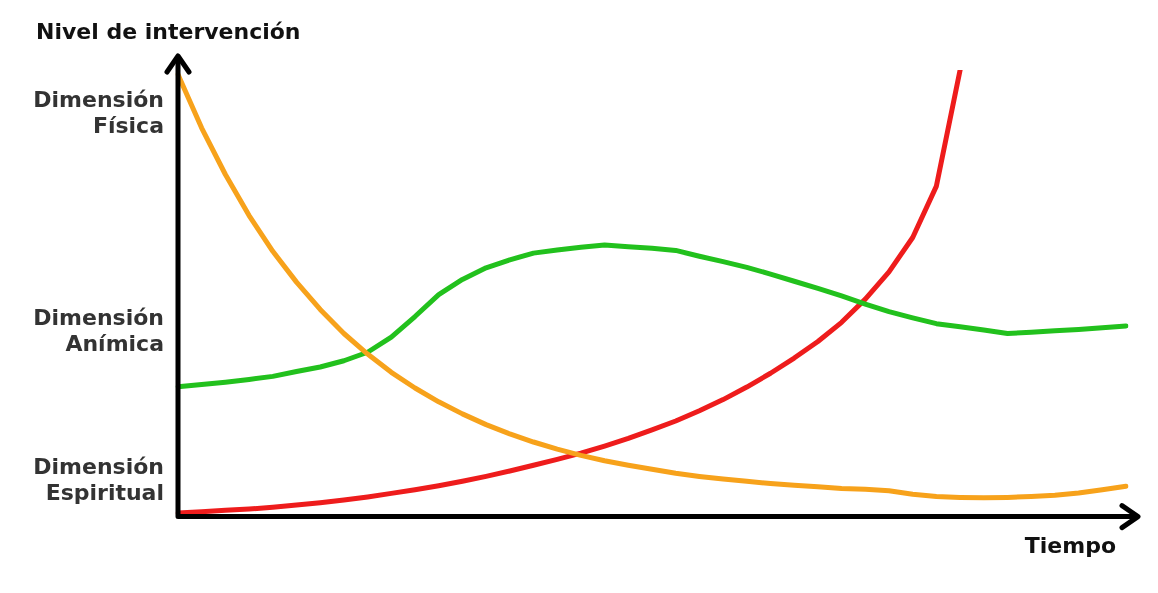 The width and height of the screenshot is (1158, 593). I want to click on text: Dimensión Espiritual, so click(98, 479).